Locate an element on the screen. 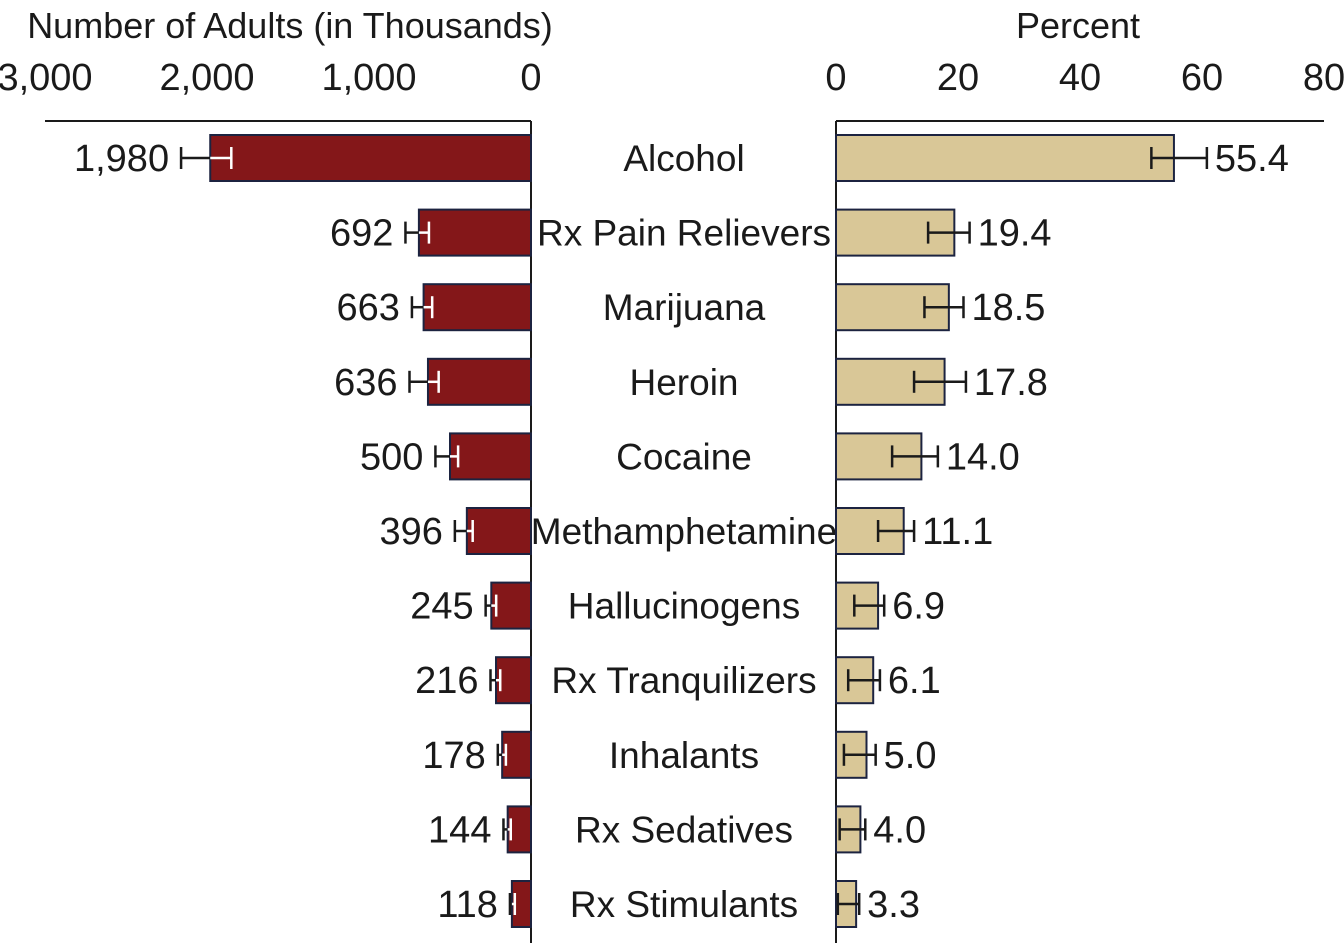 Image resolution: width=1344 pixels, height=947 pixels. right-data-label: 3.3 is located at coordinates (893, 905).